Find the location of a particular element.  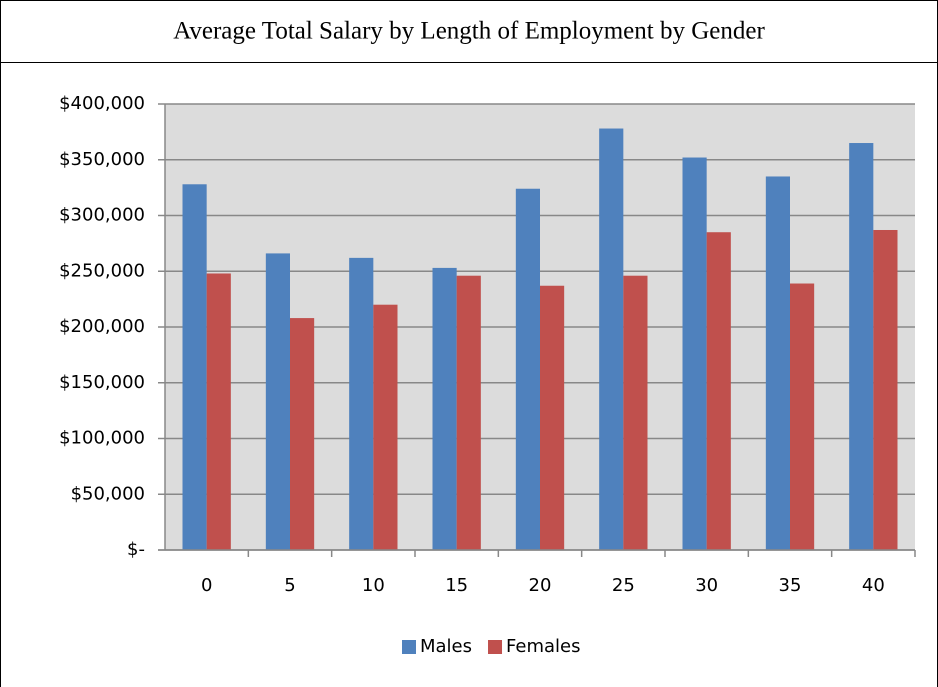

x-tick-label: 0 is located at coordinates (206, 585).